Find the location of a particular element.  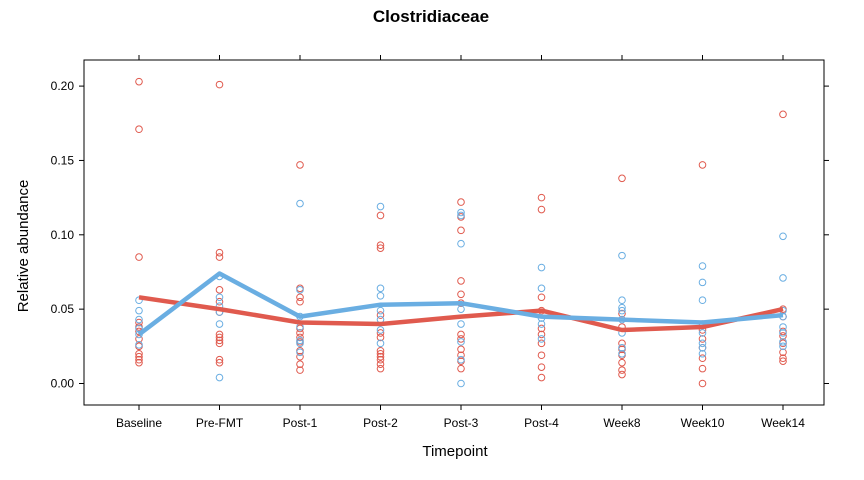

y-tick-label: 0.05 is located at coordinates (63, 309).